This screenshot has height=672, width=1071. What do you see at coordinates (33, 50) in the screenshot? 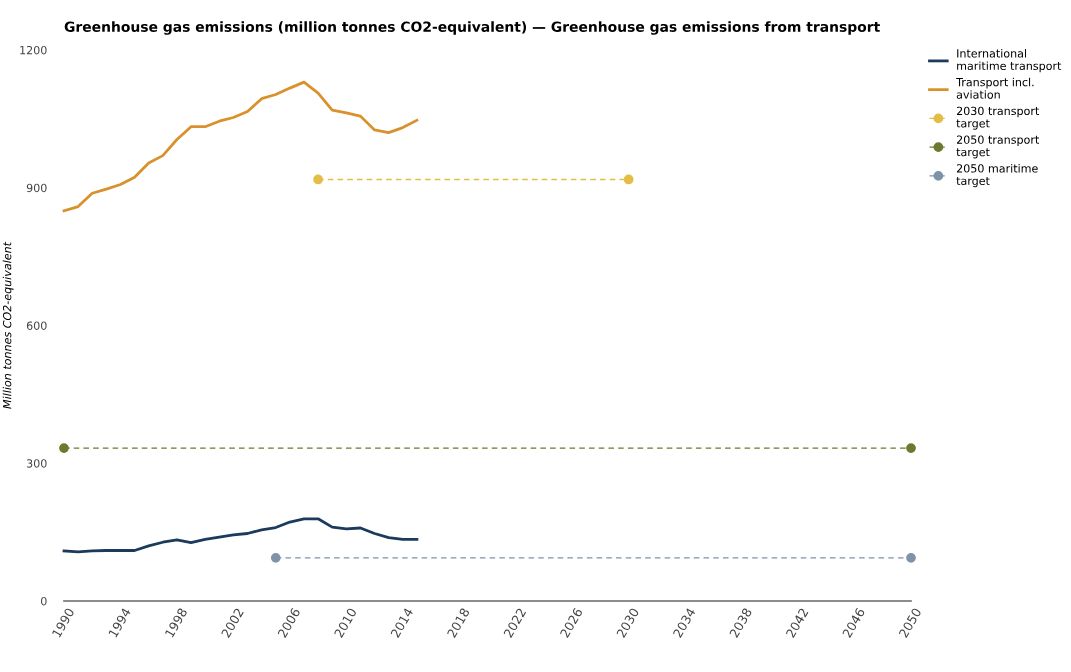
I see `y-tick-label: 1200` at bounding box center [33, 50].